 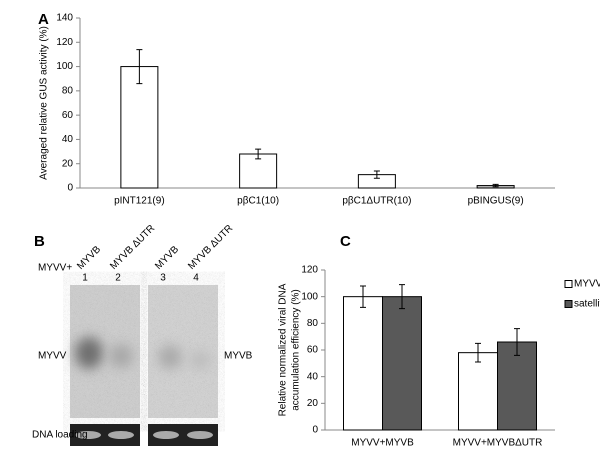 What do you see at coordinates (55, 268) in the screenshot?
I see `prefix-label: MYVV+` at bounding box center [55, 268].